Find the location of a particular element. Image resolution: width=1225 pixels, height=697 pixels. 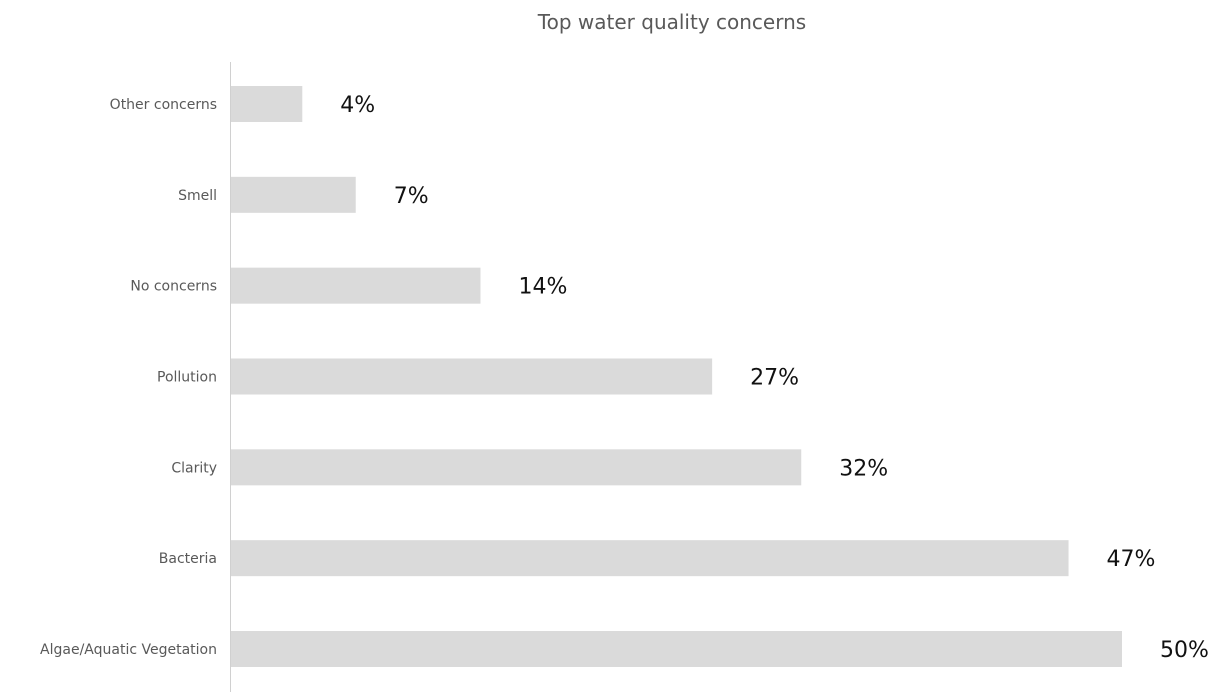

data-label: 27% is located at coordinates (774, 378).